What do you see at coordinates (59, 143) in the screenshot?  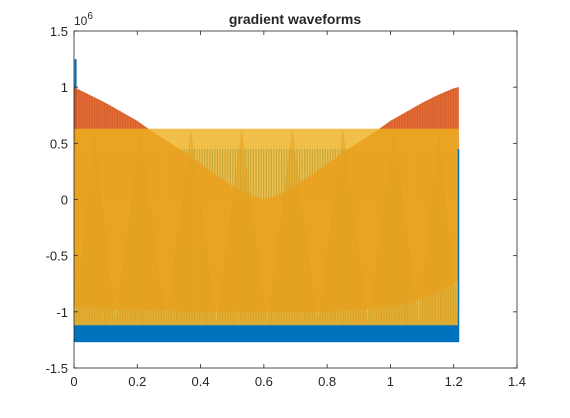 I see `y-tick-label: 0.5` at bounding box center [59, 143].